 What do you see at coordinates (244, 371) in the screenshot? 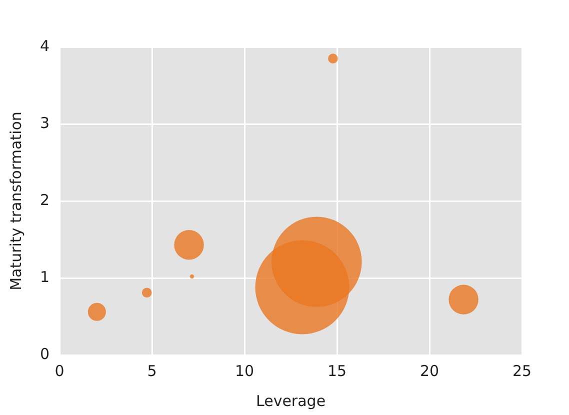
I see `x-tick-label: 10` at bounding box center [244, 371].